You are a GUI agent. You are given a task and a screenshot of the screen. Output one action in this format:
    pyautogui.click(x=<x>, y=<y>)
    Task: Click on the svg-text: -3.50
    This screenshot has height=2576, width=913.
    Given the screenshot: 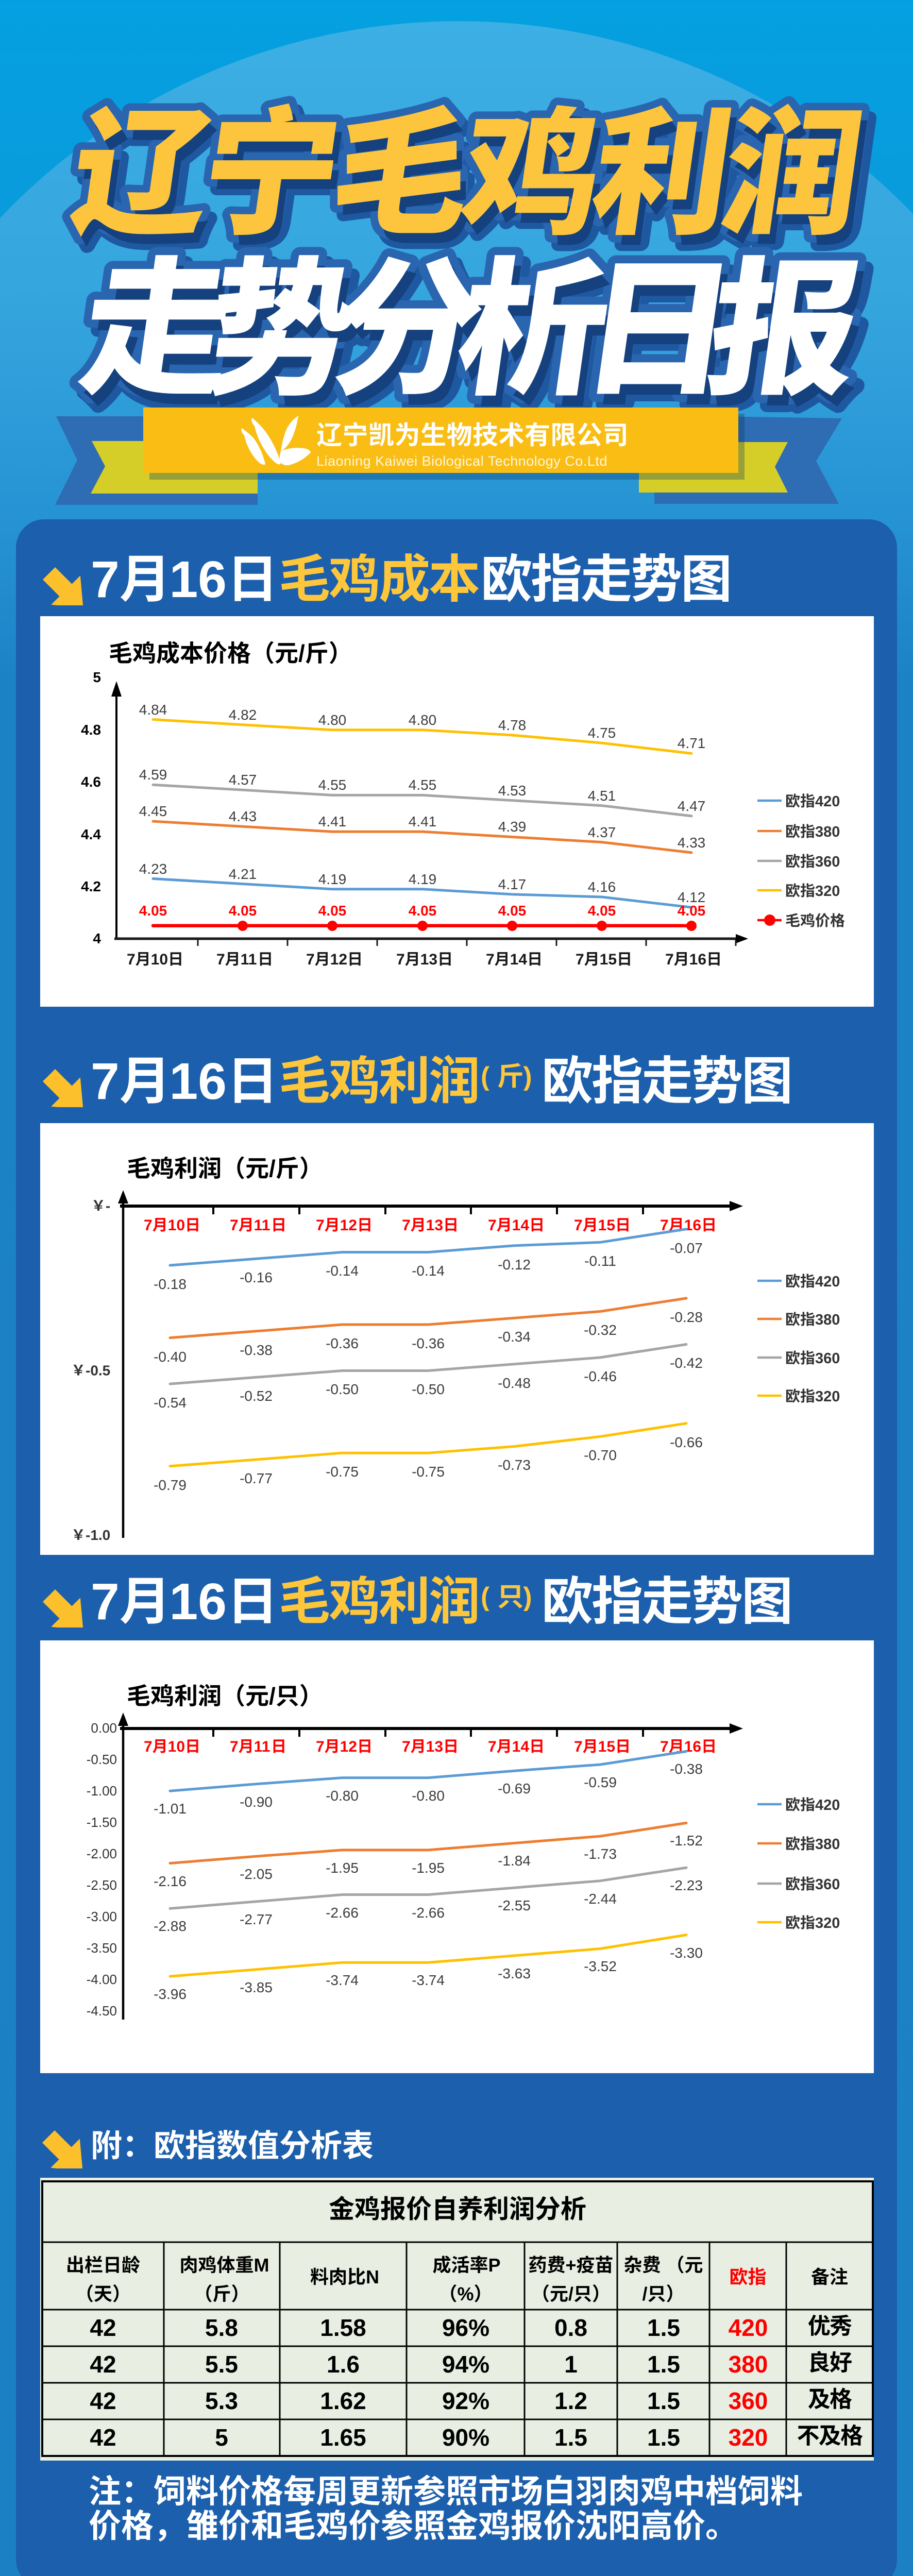 What is the action you would take?
    pyautogui.click(x=102, y=1948)
    